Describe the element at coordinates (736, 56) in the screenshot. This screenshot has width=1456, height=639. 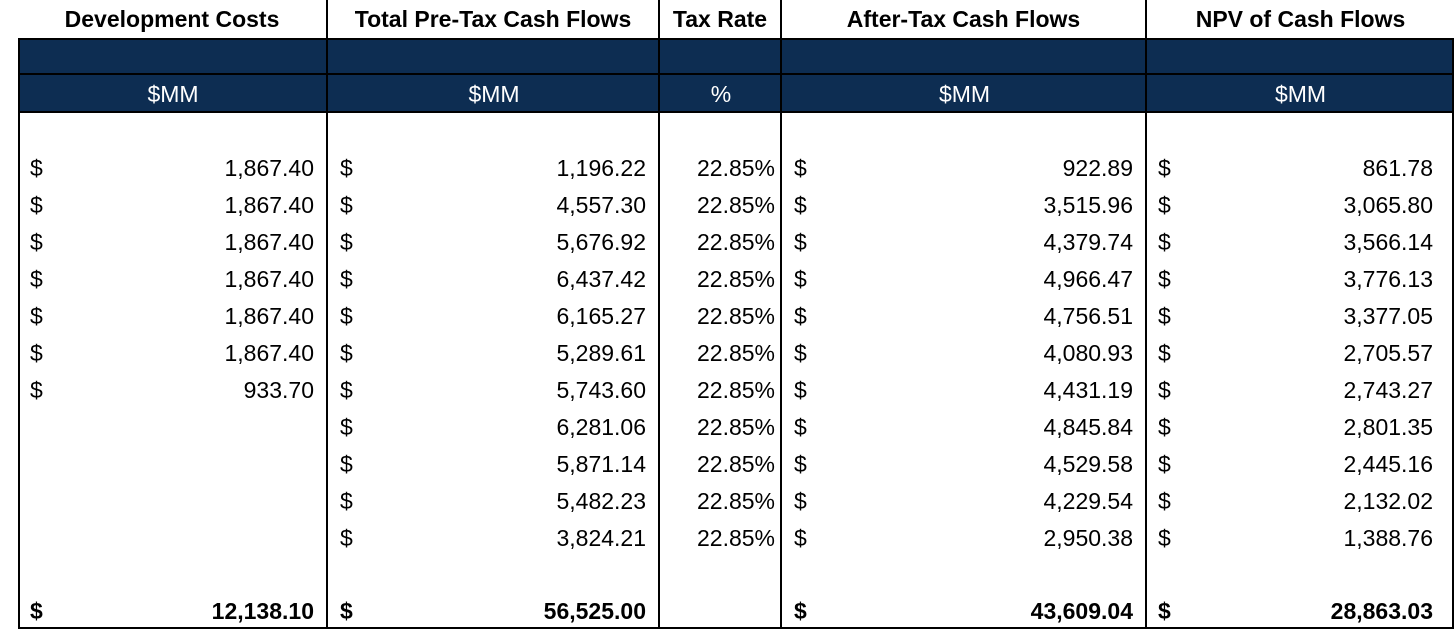
I see `header-band-top` at that location.